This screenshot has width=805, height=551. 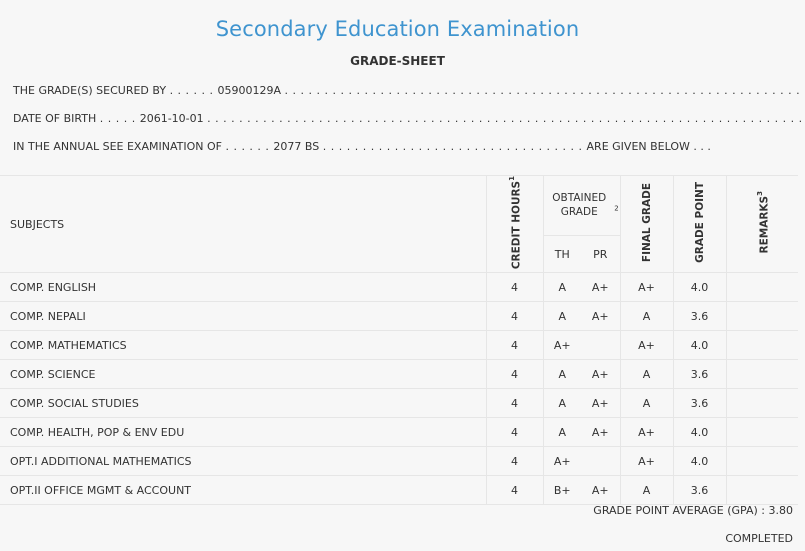 What do you see at coordinates (397, 61) in the screenshot?
I see `page-subtitle: GRADE-SHEET` at bounding box center [397, 61].